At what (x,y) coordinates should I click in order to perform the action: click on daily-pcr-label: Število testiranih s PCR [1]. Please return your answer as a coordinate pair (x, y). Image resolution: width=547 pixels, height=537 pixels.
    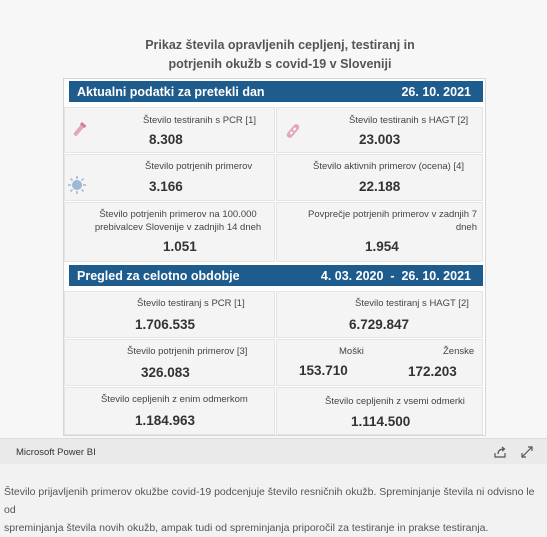
    Looking at the image, I should click on (199, 120).